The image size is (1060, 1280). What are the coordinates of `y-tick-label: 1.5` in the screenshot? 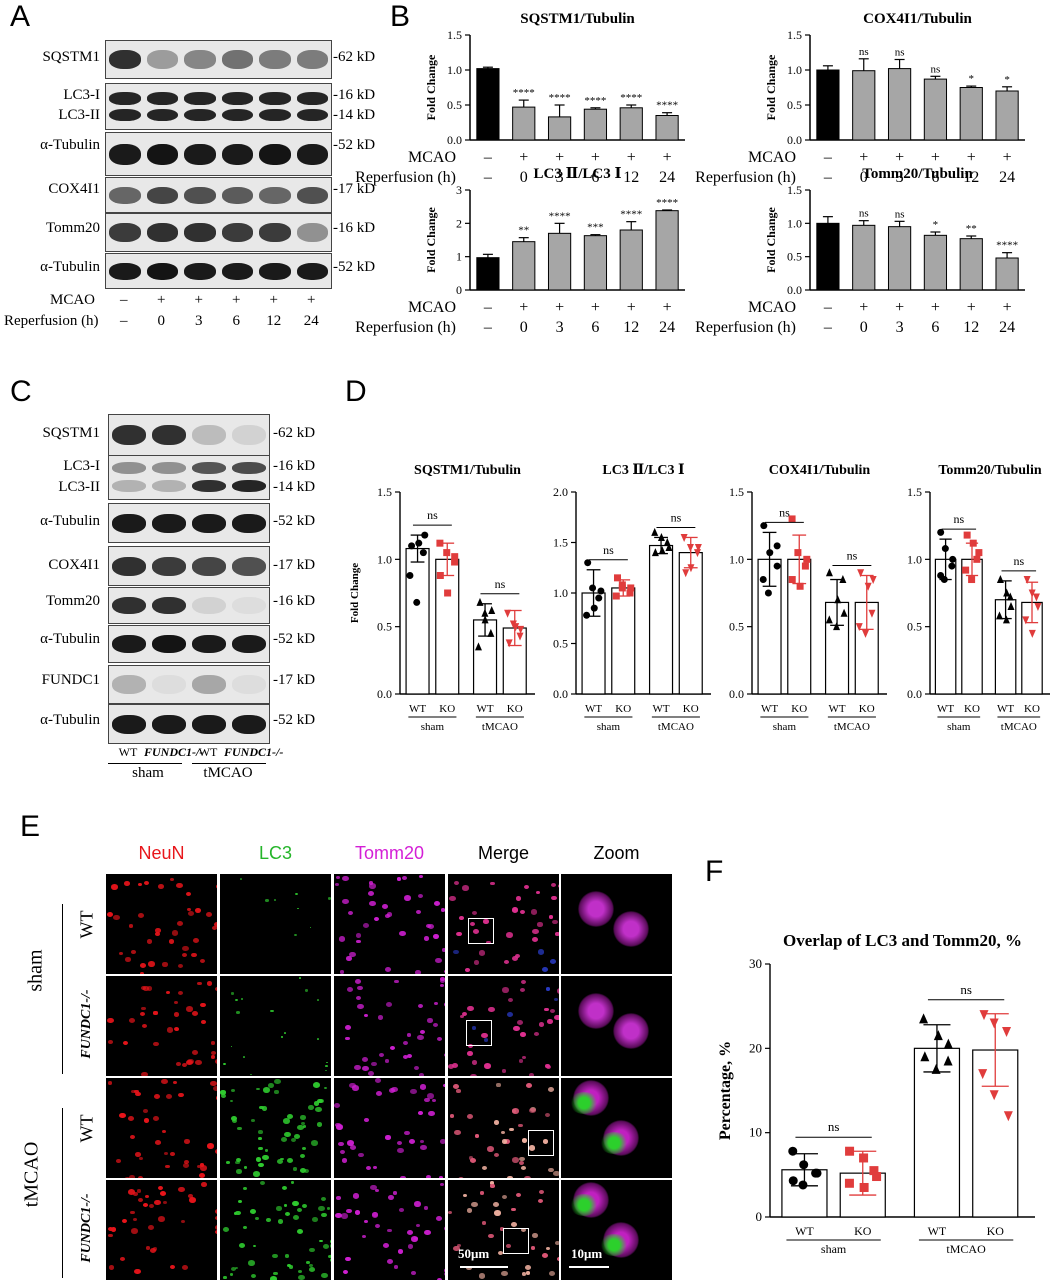 It's located at (736, 492).